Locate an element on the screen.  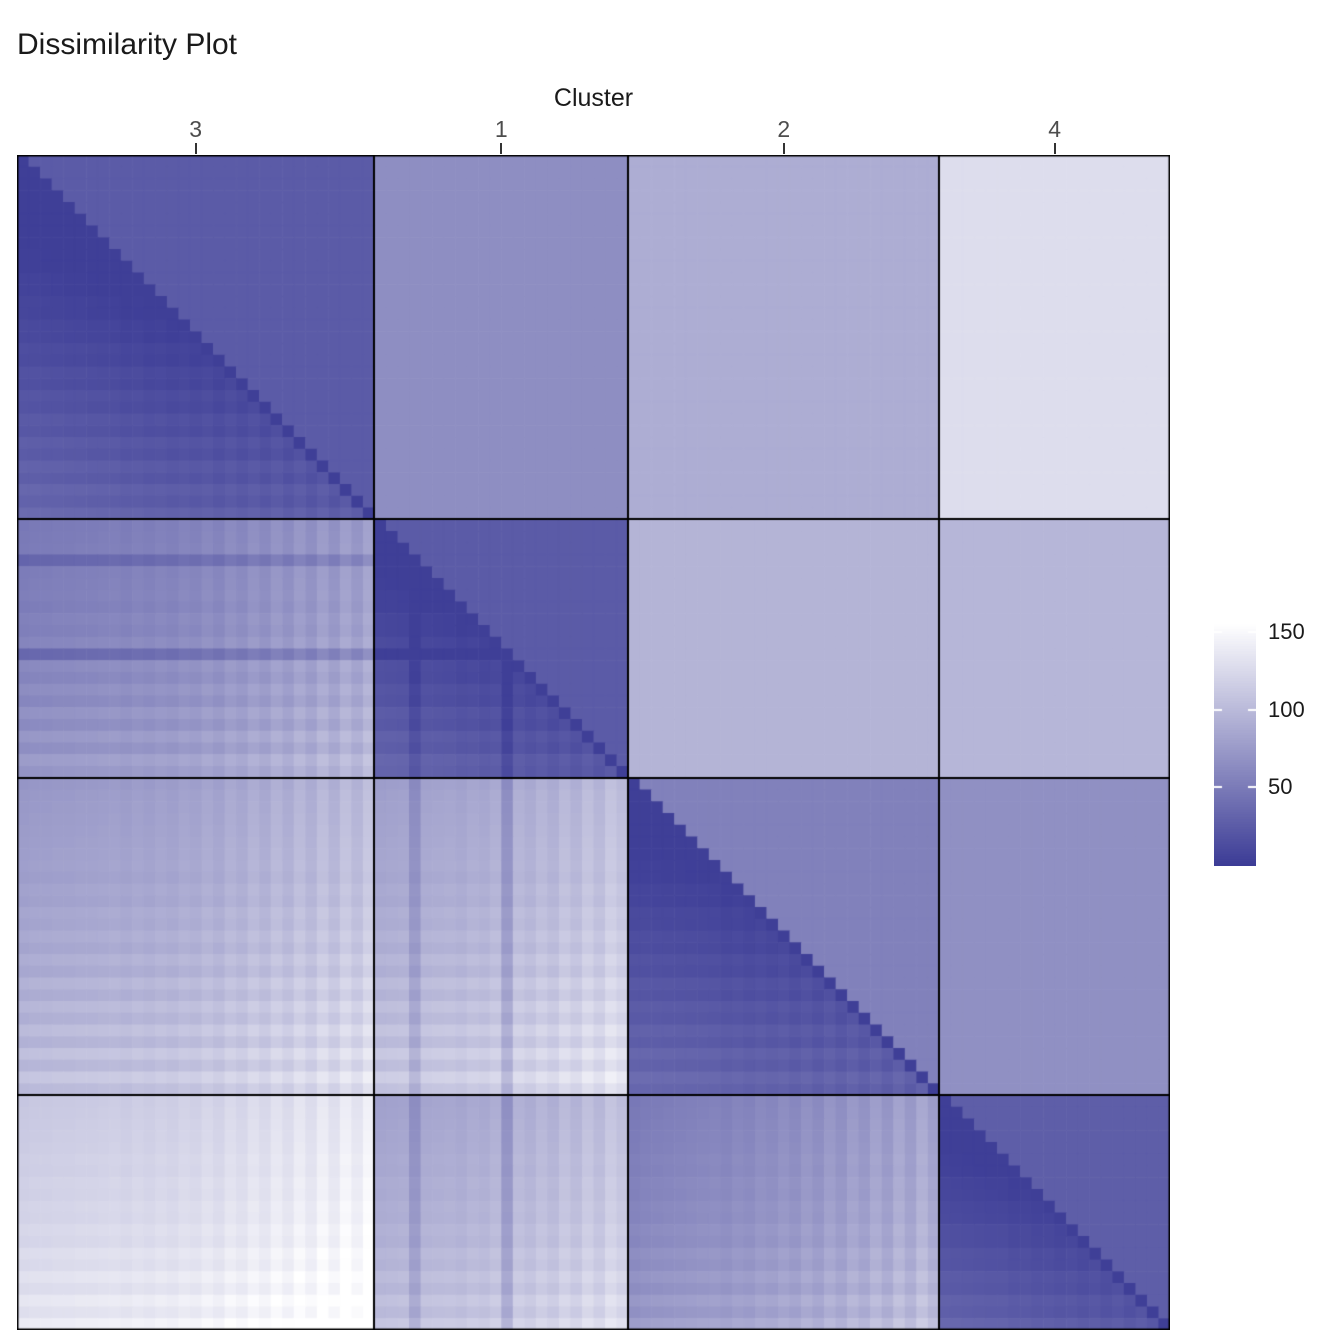
col-tick-label-cluster-4: 4 is located at coordinates (1055, 129).